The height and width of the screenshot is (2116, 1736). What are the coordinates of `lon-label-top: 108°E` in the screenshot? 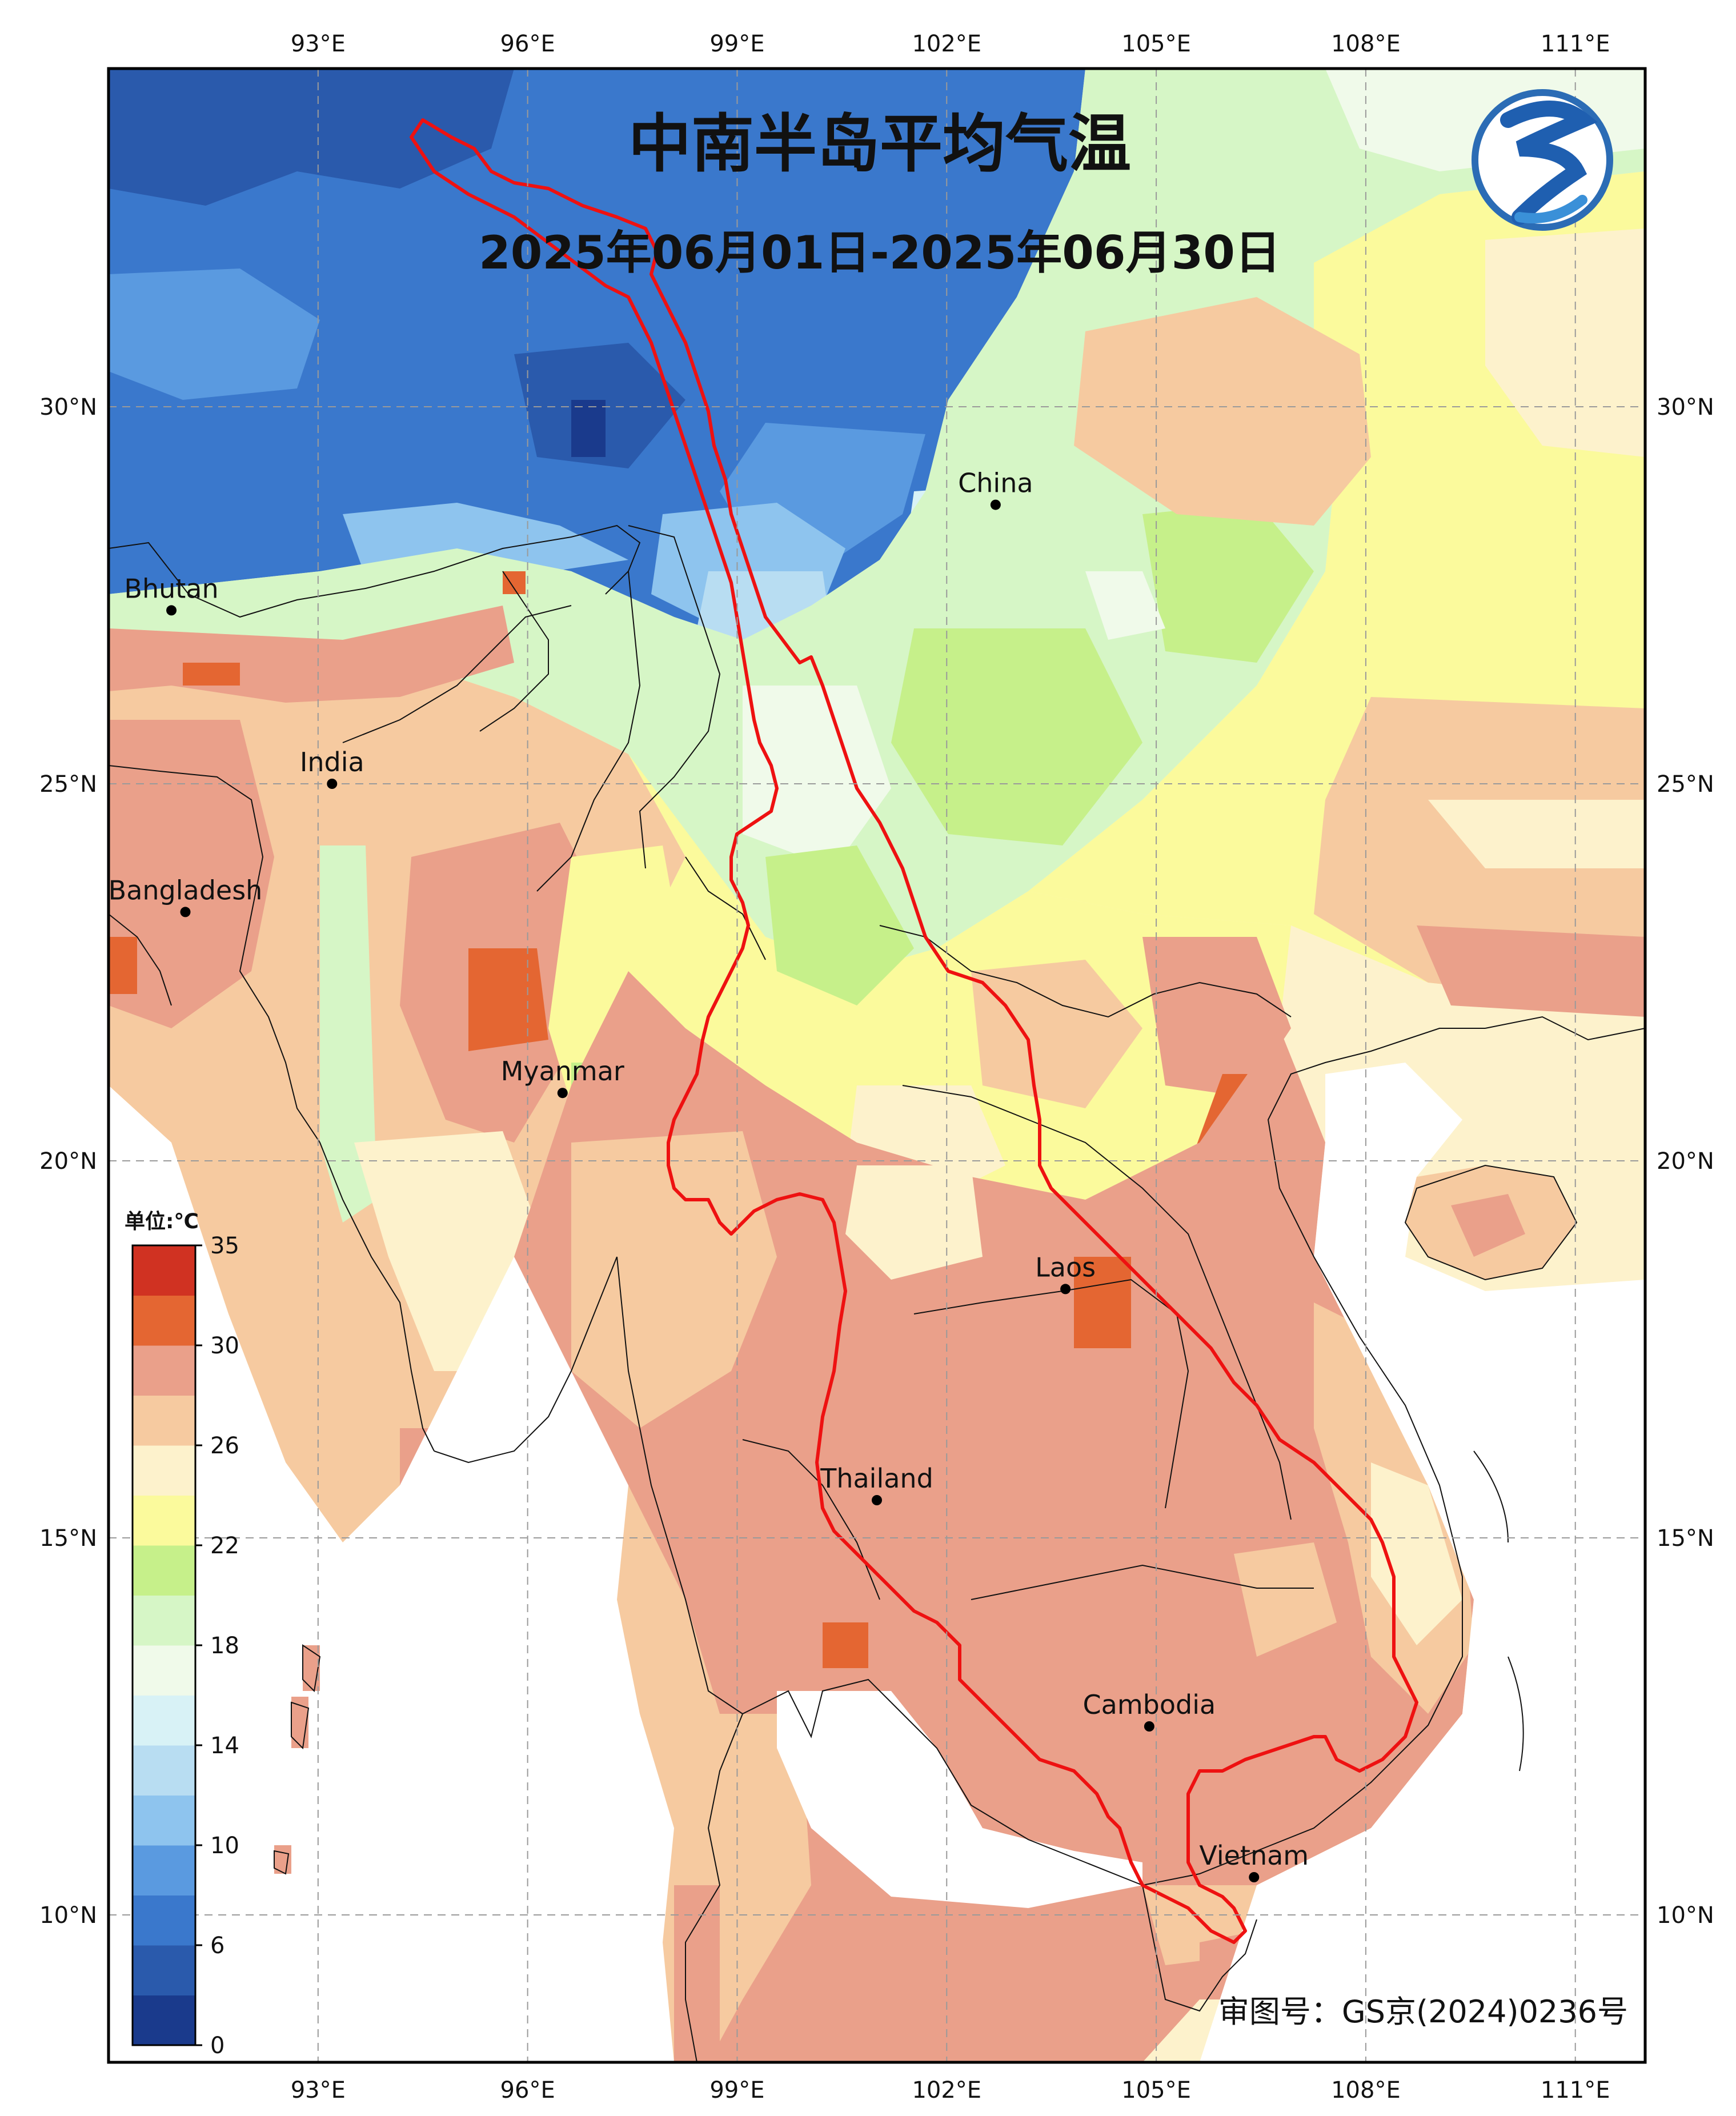 It's located at (1366, 44).